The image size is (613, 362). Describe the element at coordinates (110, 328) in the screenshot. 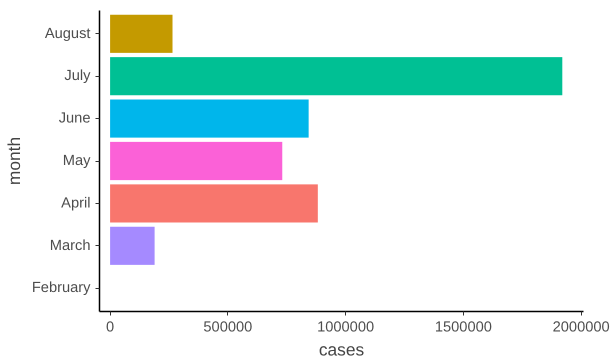

I see `x-tick-label: 0` at that location.